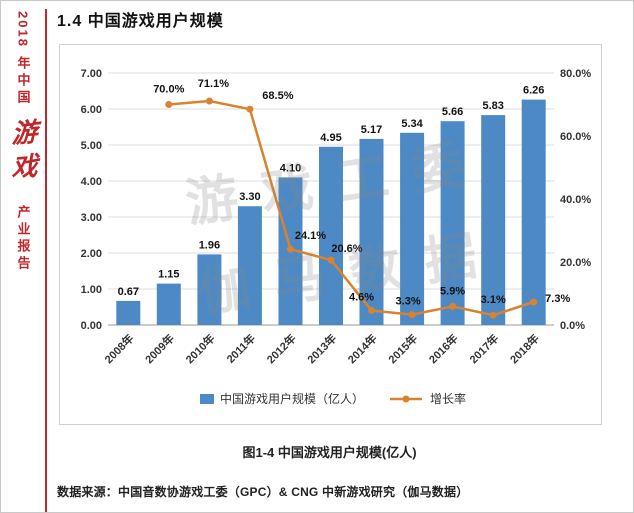 Image resolution: width=634 pixels, height=513 pixels. Describe the element at coordinates (249, 197) in the screenshot. I see `bar-label: 3.30` at that location.